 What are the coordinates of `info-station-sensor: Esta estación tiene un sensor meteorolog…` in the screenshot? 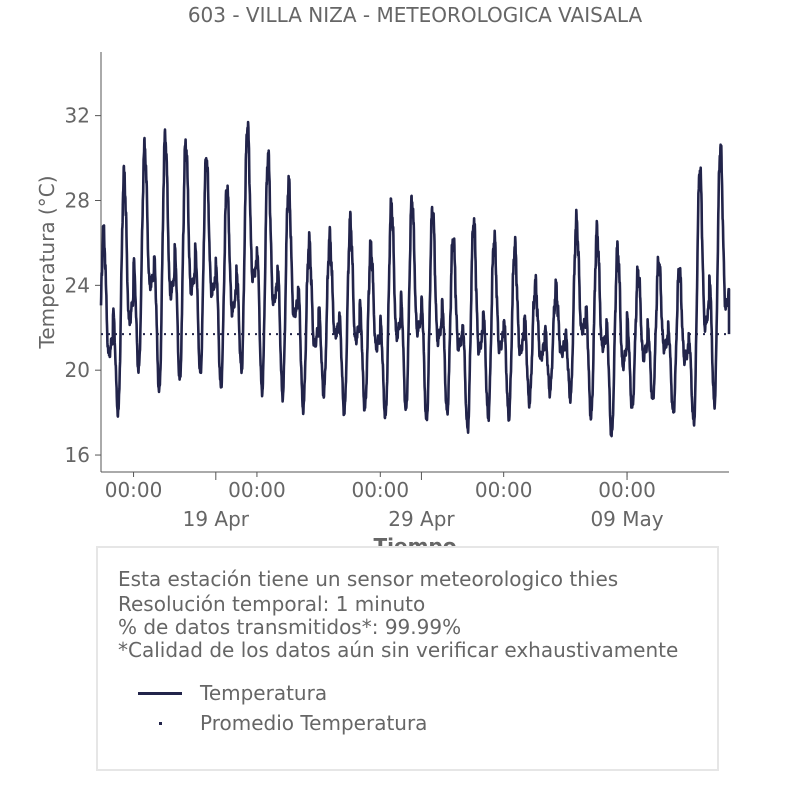 It's located at (368, 579).